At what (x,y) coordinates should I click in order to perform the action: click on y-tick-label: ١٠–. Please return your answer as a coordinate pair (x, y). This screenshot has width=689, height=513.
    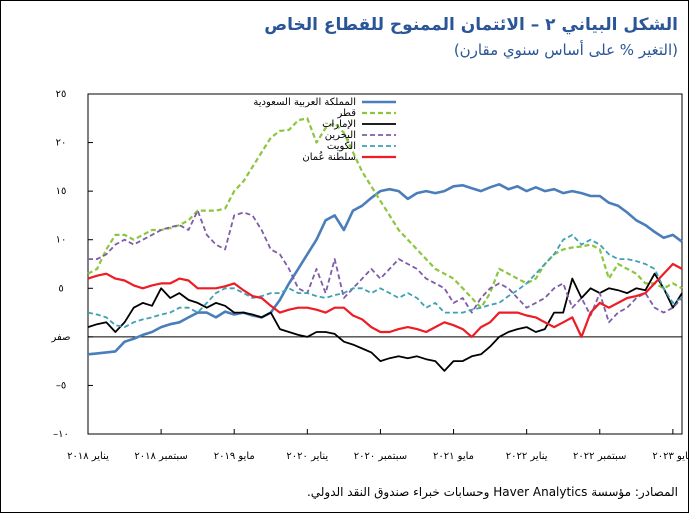
    Looking at the image, I should click on (61, 434).